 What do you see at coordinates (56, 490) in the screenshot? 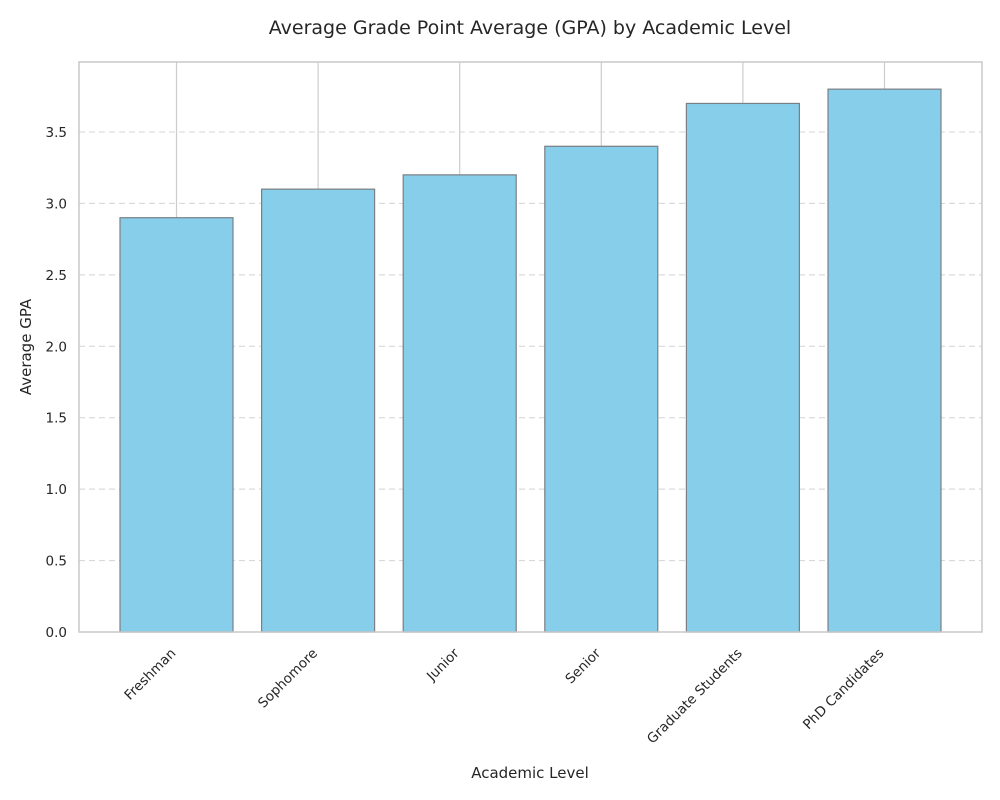
I see `y-tick-label: 1.0` at bounding box center [56, 490].